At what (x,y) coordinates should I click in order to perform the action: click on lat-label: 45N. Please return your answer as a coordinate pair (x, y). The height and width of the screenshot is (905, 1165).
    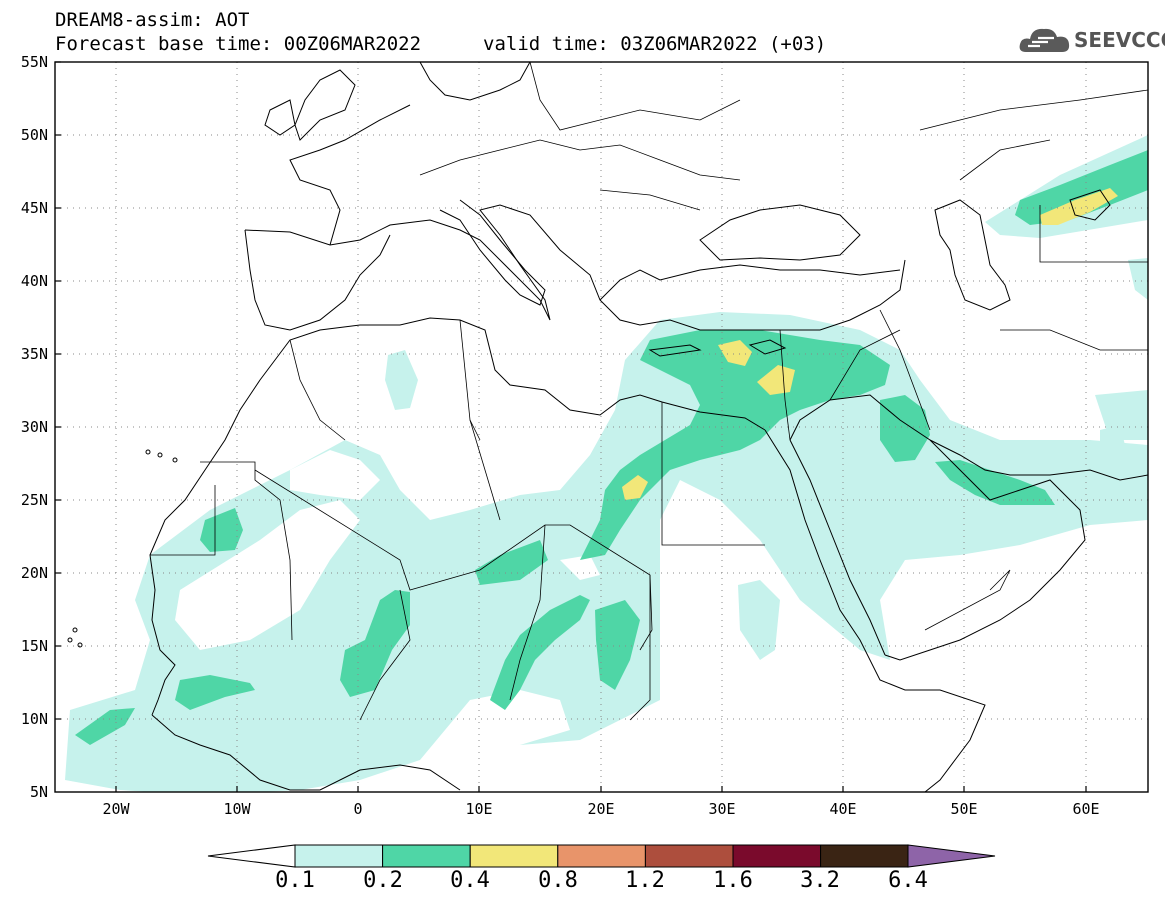
    Looking at the image, I should click on (34, 208).